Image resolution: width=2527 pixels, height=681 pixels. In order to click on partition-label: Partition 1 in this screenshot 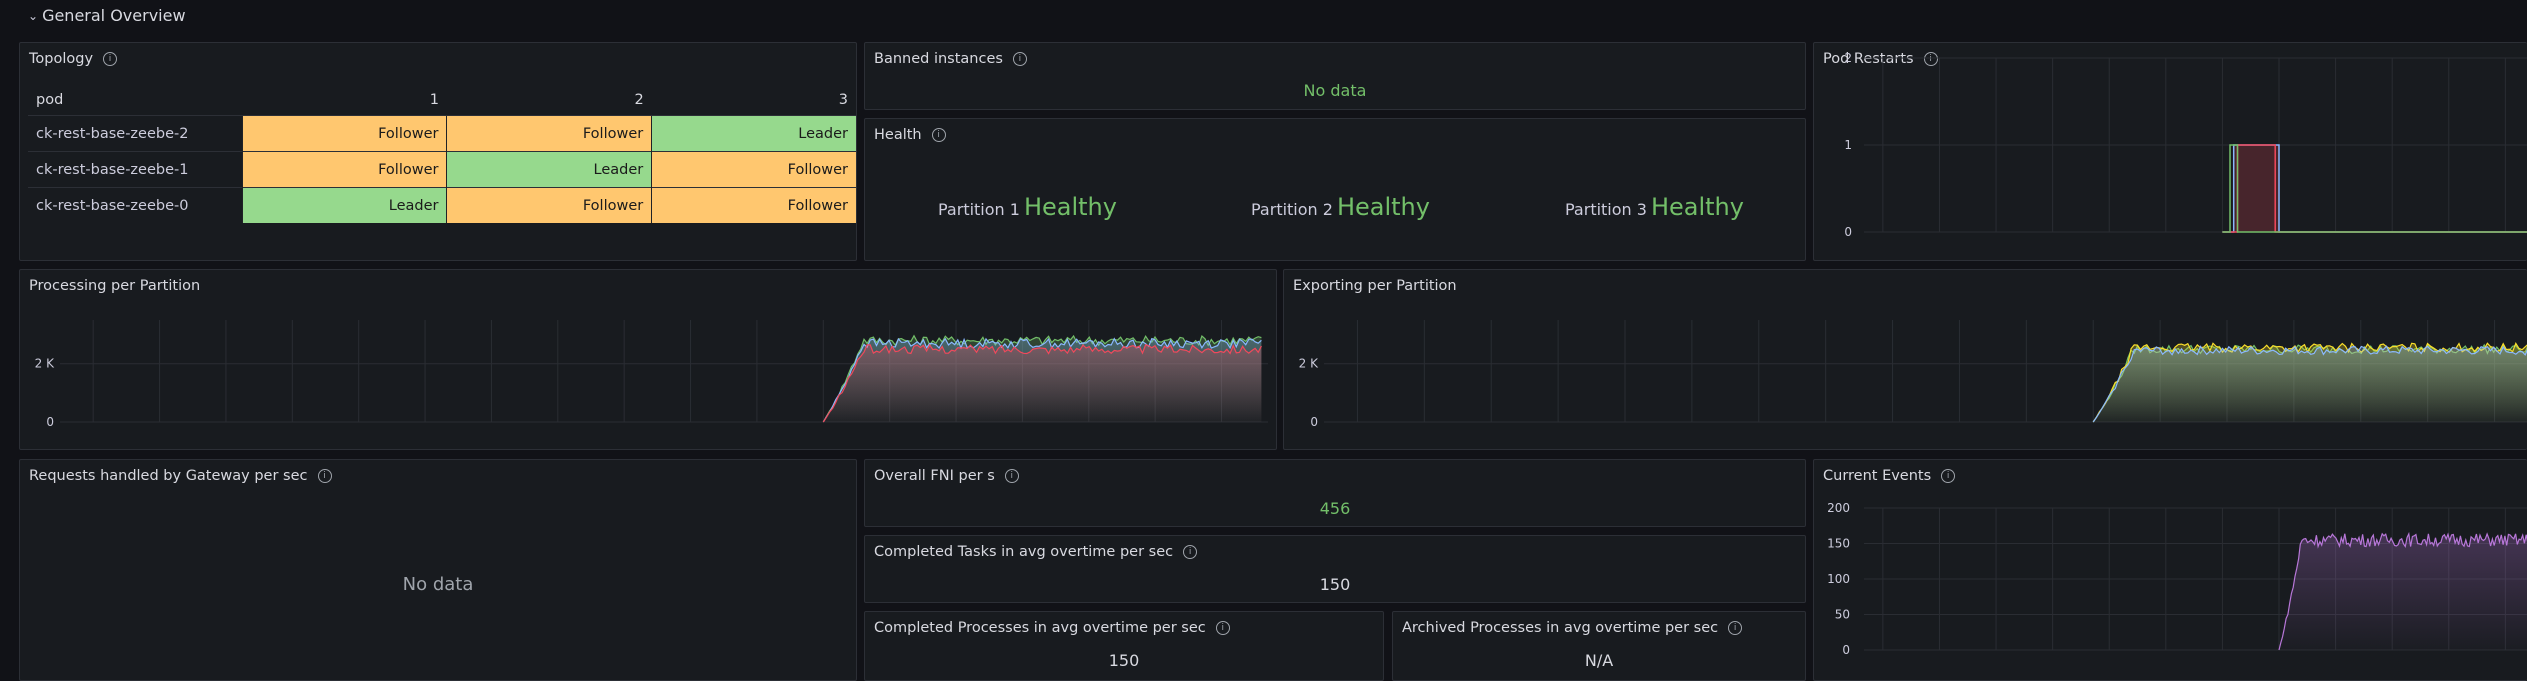, I will do `click(979, 209)`.